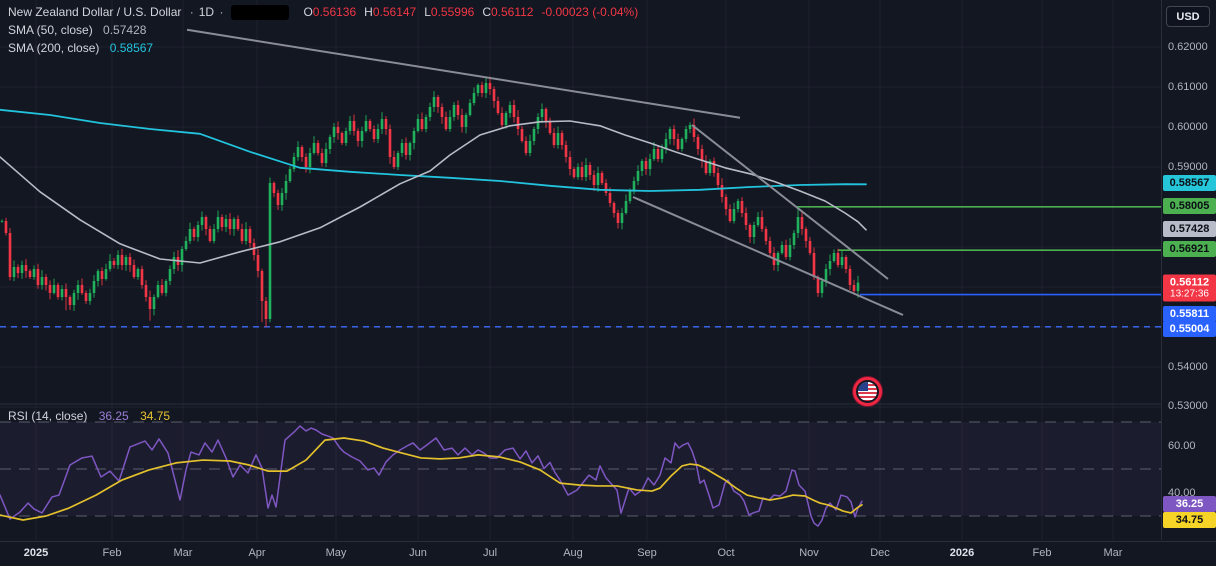  I want to click on price-tick-0.53000: 0.53000, so click(1188, 406).